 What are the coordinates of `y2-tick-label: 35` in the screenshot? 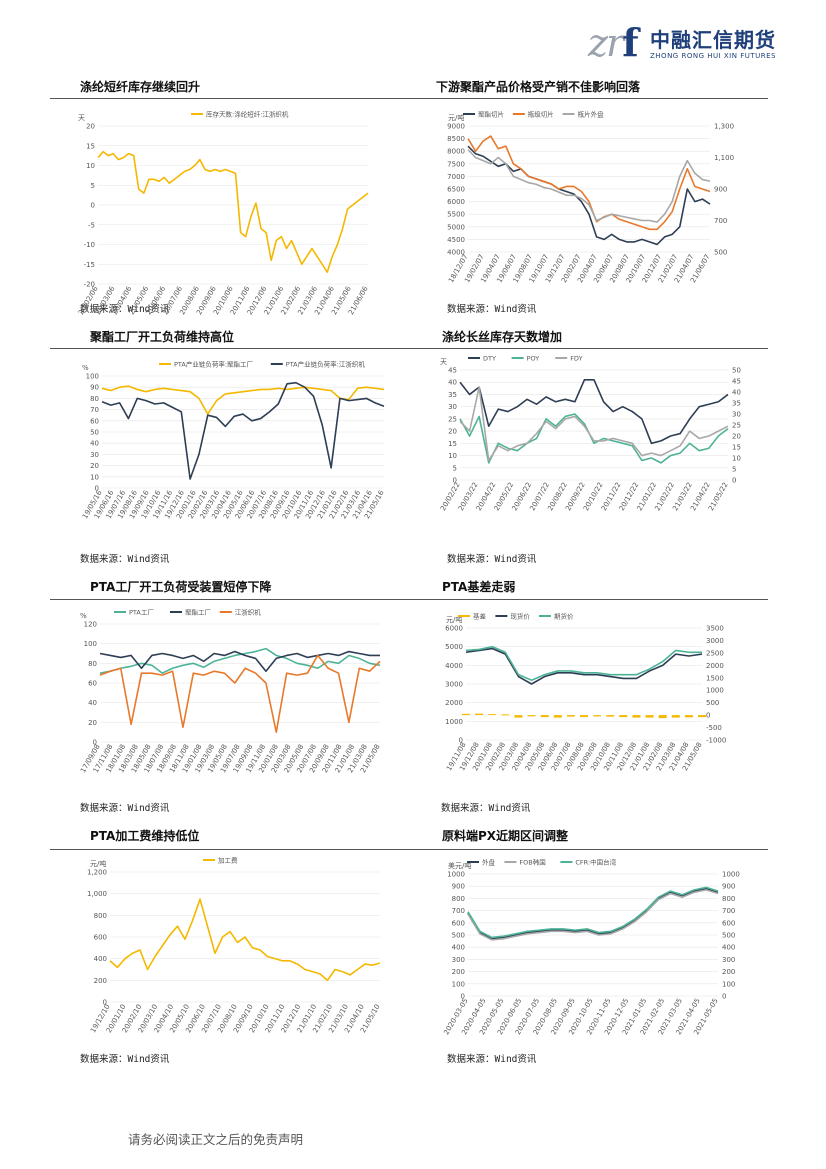 It's located at (736, 404).